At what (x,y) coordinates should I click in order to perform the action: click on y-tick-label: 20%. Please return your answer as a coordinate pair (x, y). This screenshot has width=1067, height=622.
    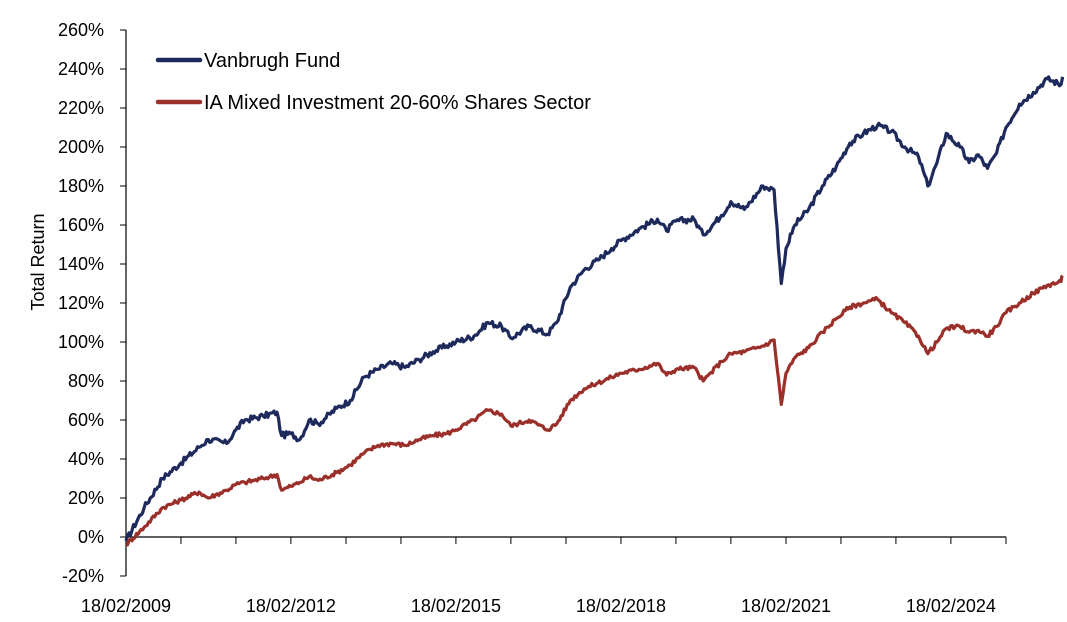
    Looking at the image, I should click on (86, 498).